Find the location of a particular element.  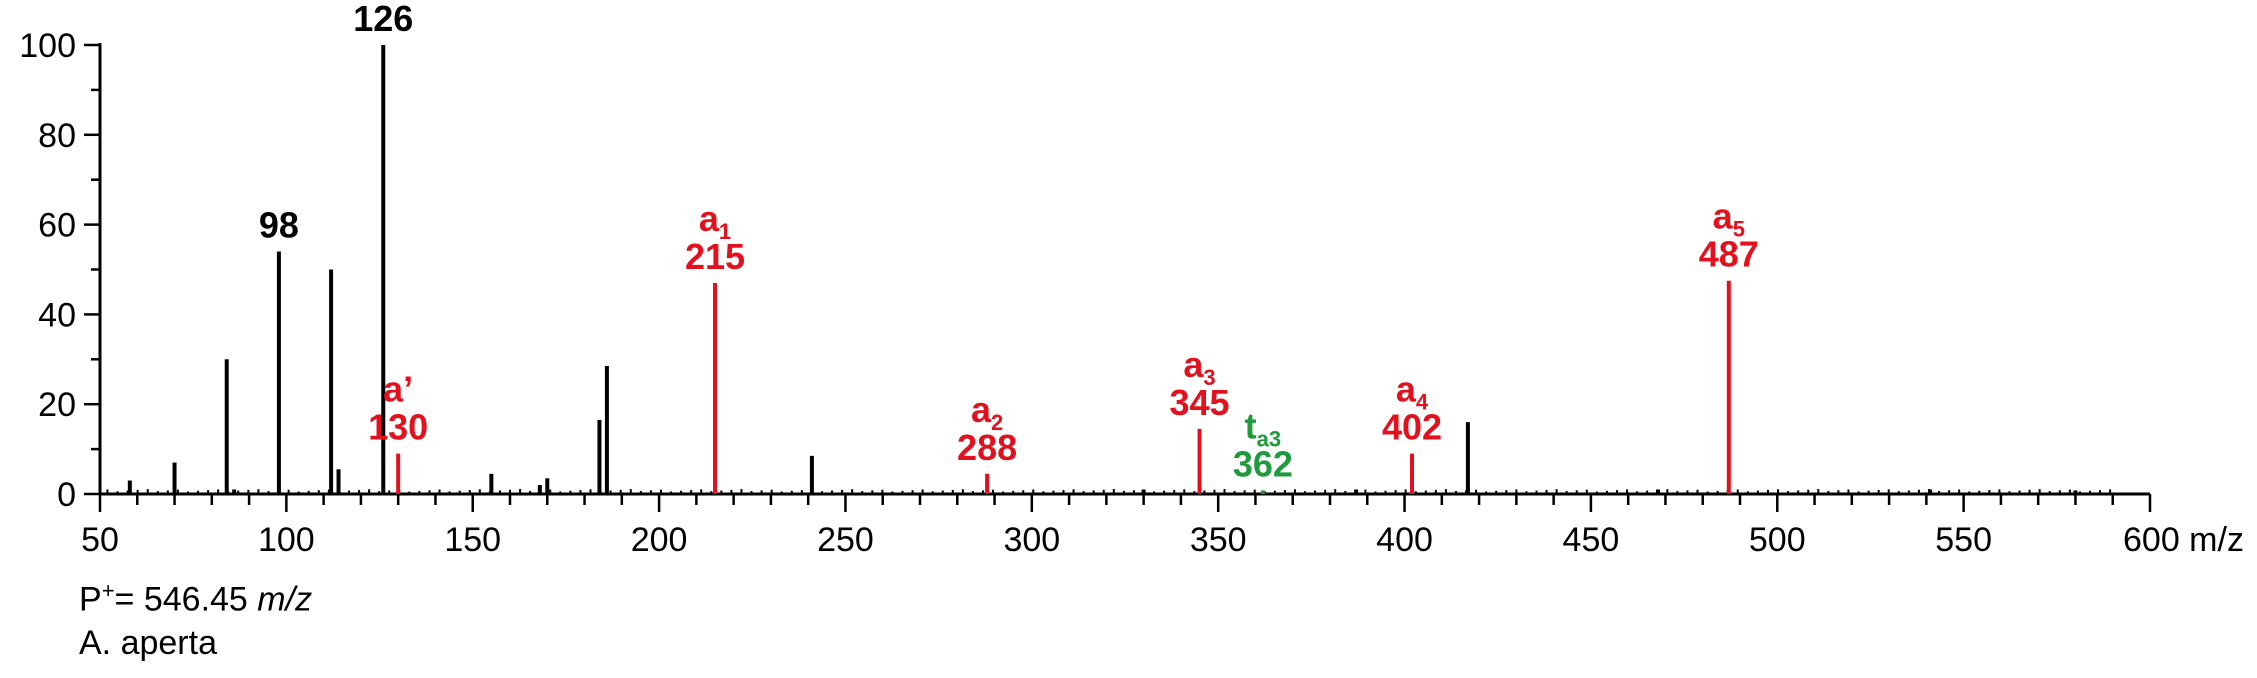

y-tick-label: 0 is located at coordinates (66, 495).